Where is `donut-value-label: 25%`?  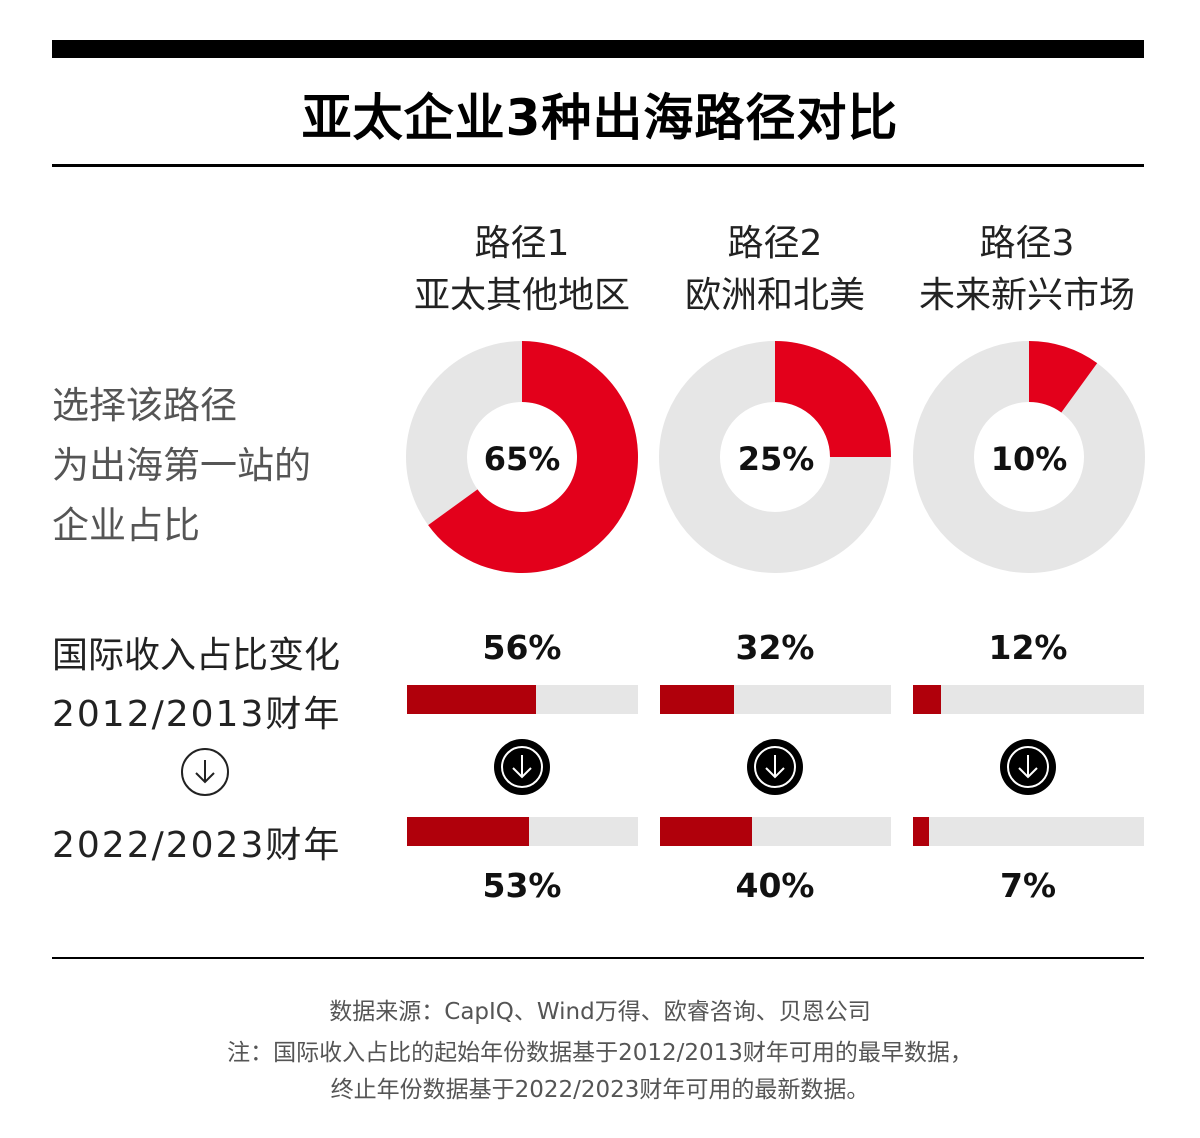
donut-value-label: 25% is located at coordinates (776, 459).